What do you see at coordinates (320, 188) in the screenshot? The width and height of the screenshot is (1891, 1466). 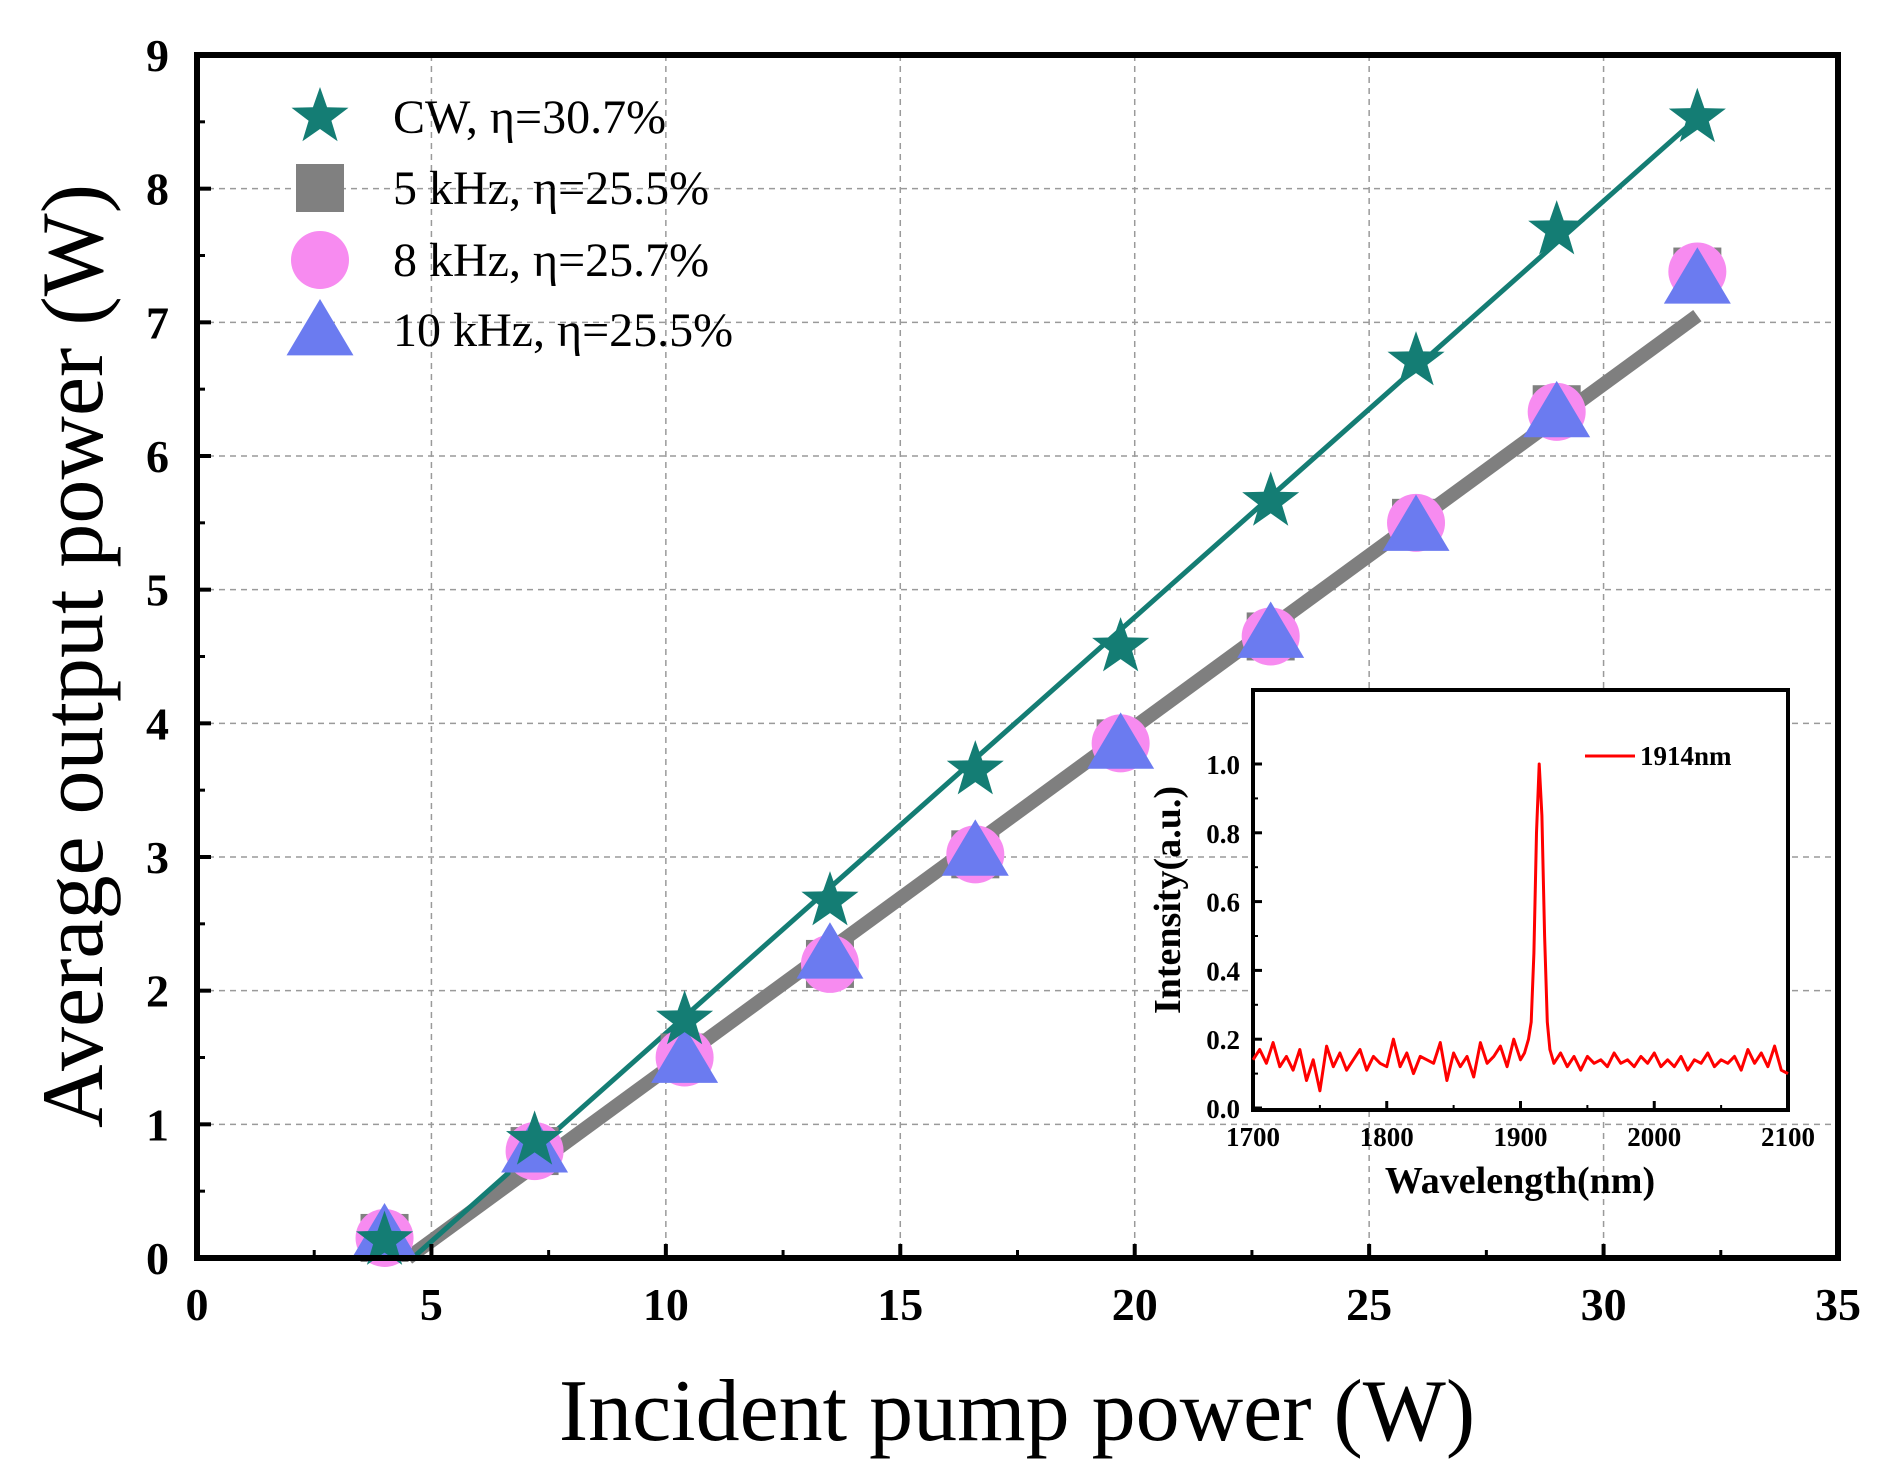 I see `legend-square-5khz-marker` at bounding box center [320, 188].